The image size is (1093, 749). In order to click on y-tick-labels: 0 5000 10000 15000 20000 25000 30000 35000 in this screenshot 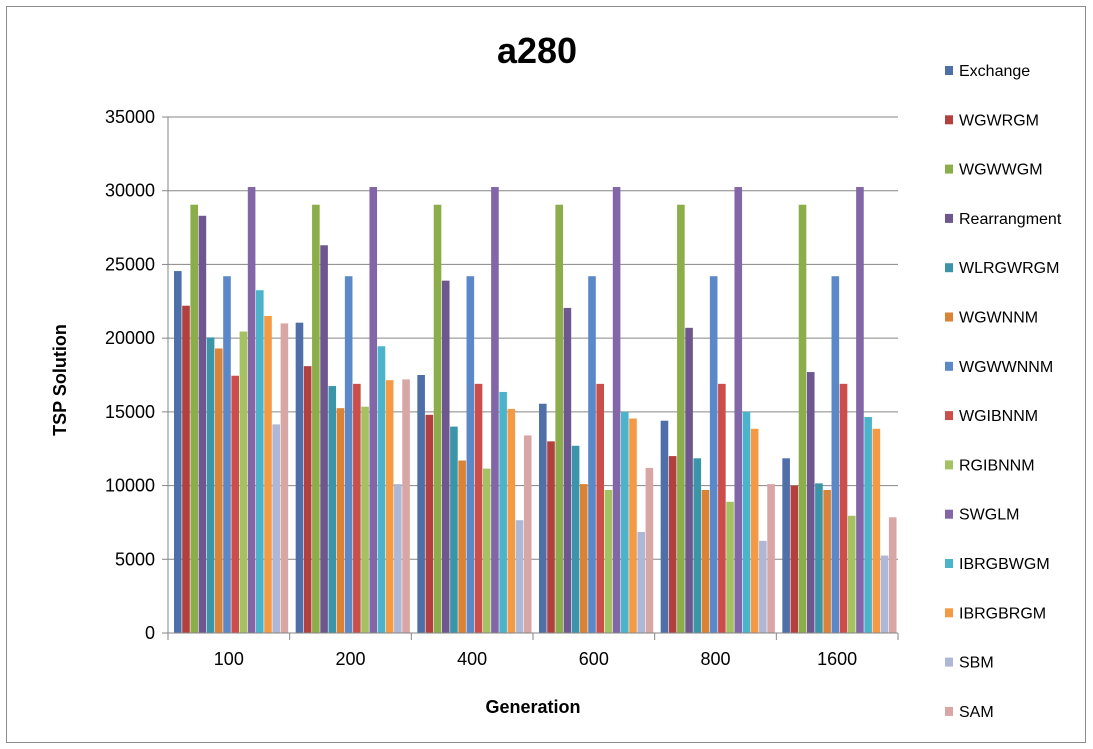, I will do `click(130, 375)`.